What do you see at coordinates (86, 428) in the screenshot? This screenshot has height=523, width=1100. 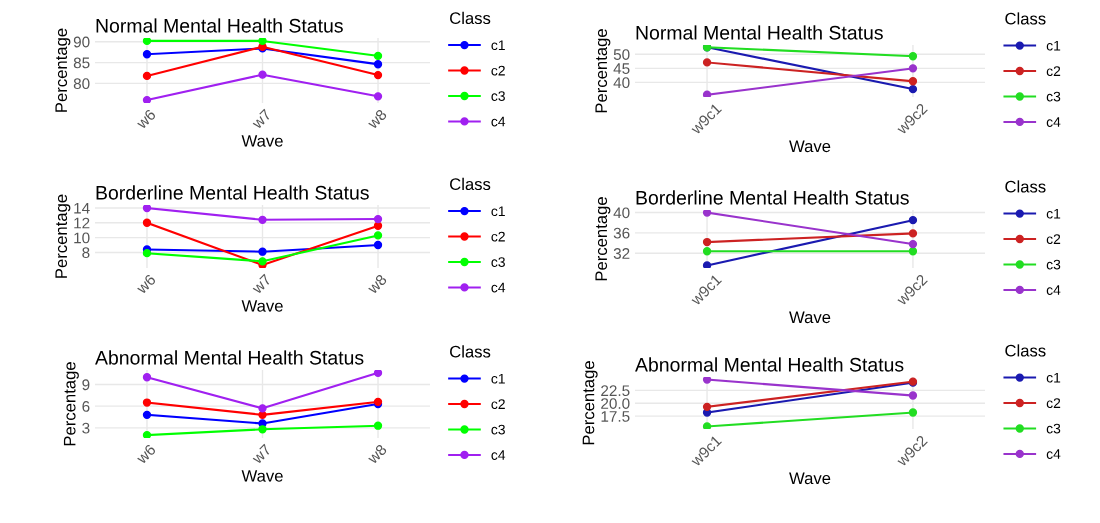 I see `y-tick-label: 3` at bounding box center [86, 428].